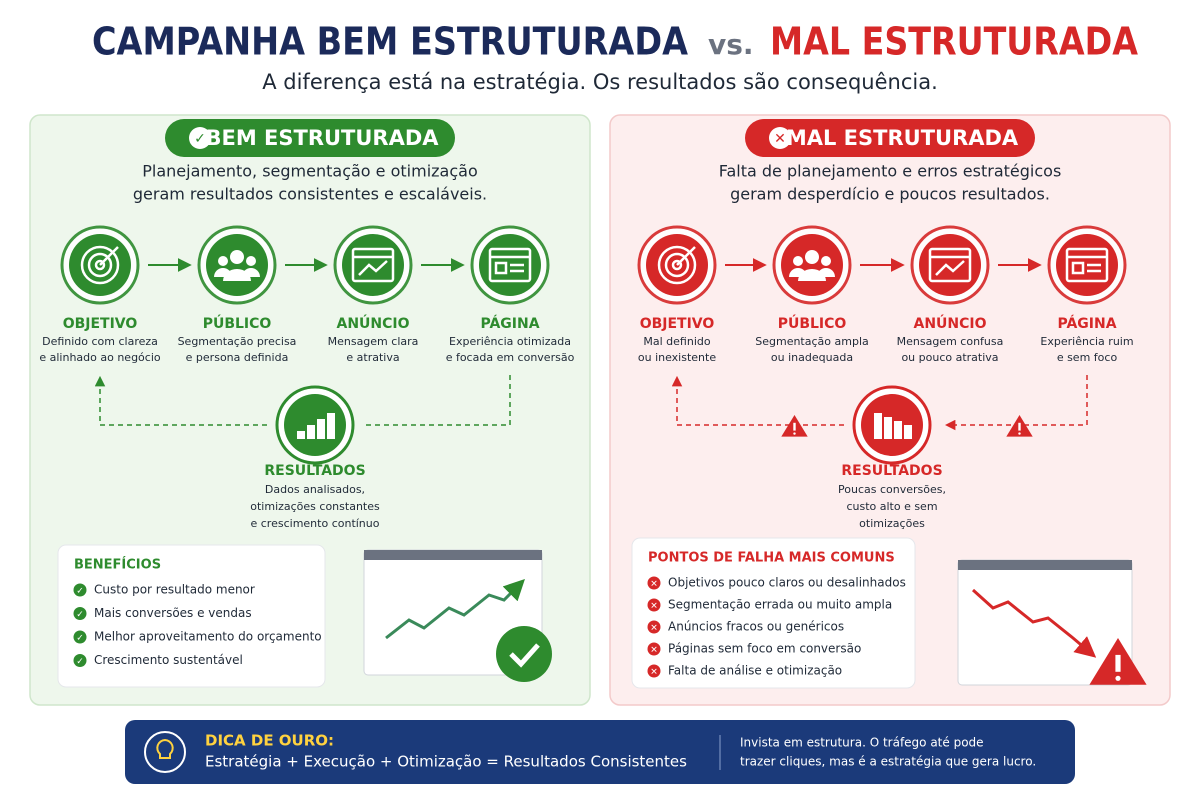 Image resolution: width=1200 pixels, height=800 pixels. Describe the element at coordinates (315, 489) in the screenshot. I see `result-desc: Dados analisados,` at that location.